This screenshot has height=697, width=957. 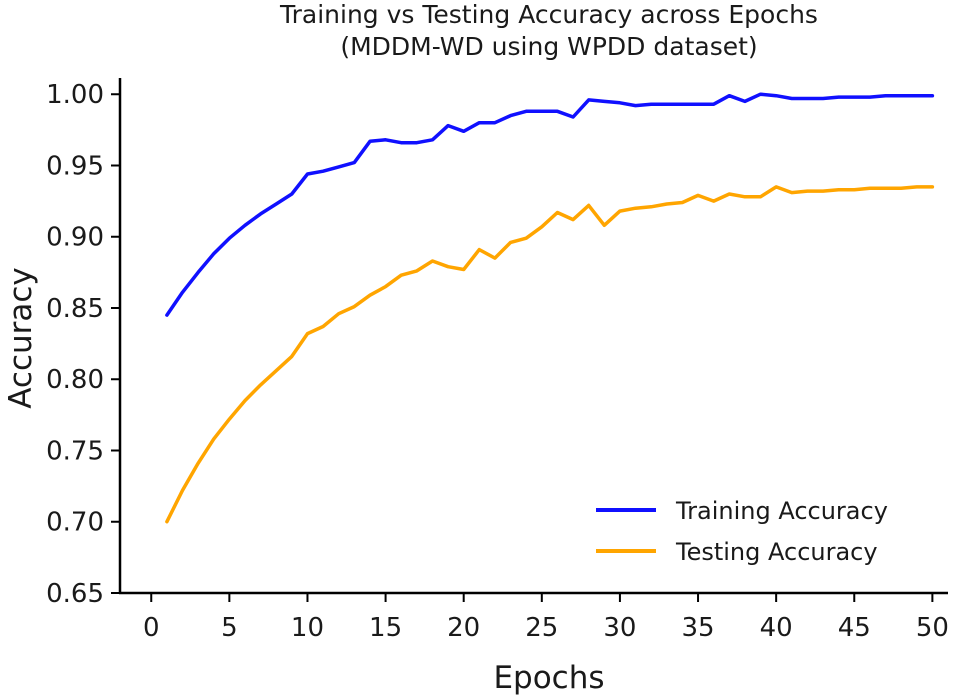 I want to click on x-tick-label: 30, so click(x=619, y=628).